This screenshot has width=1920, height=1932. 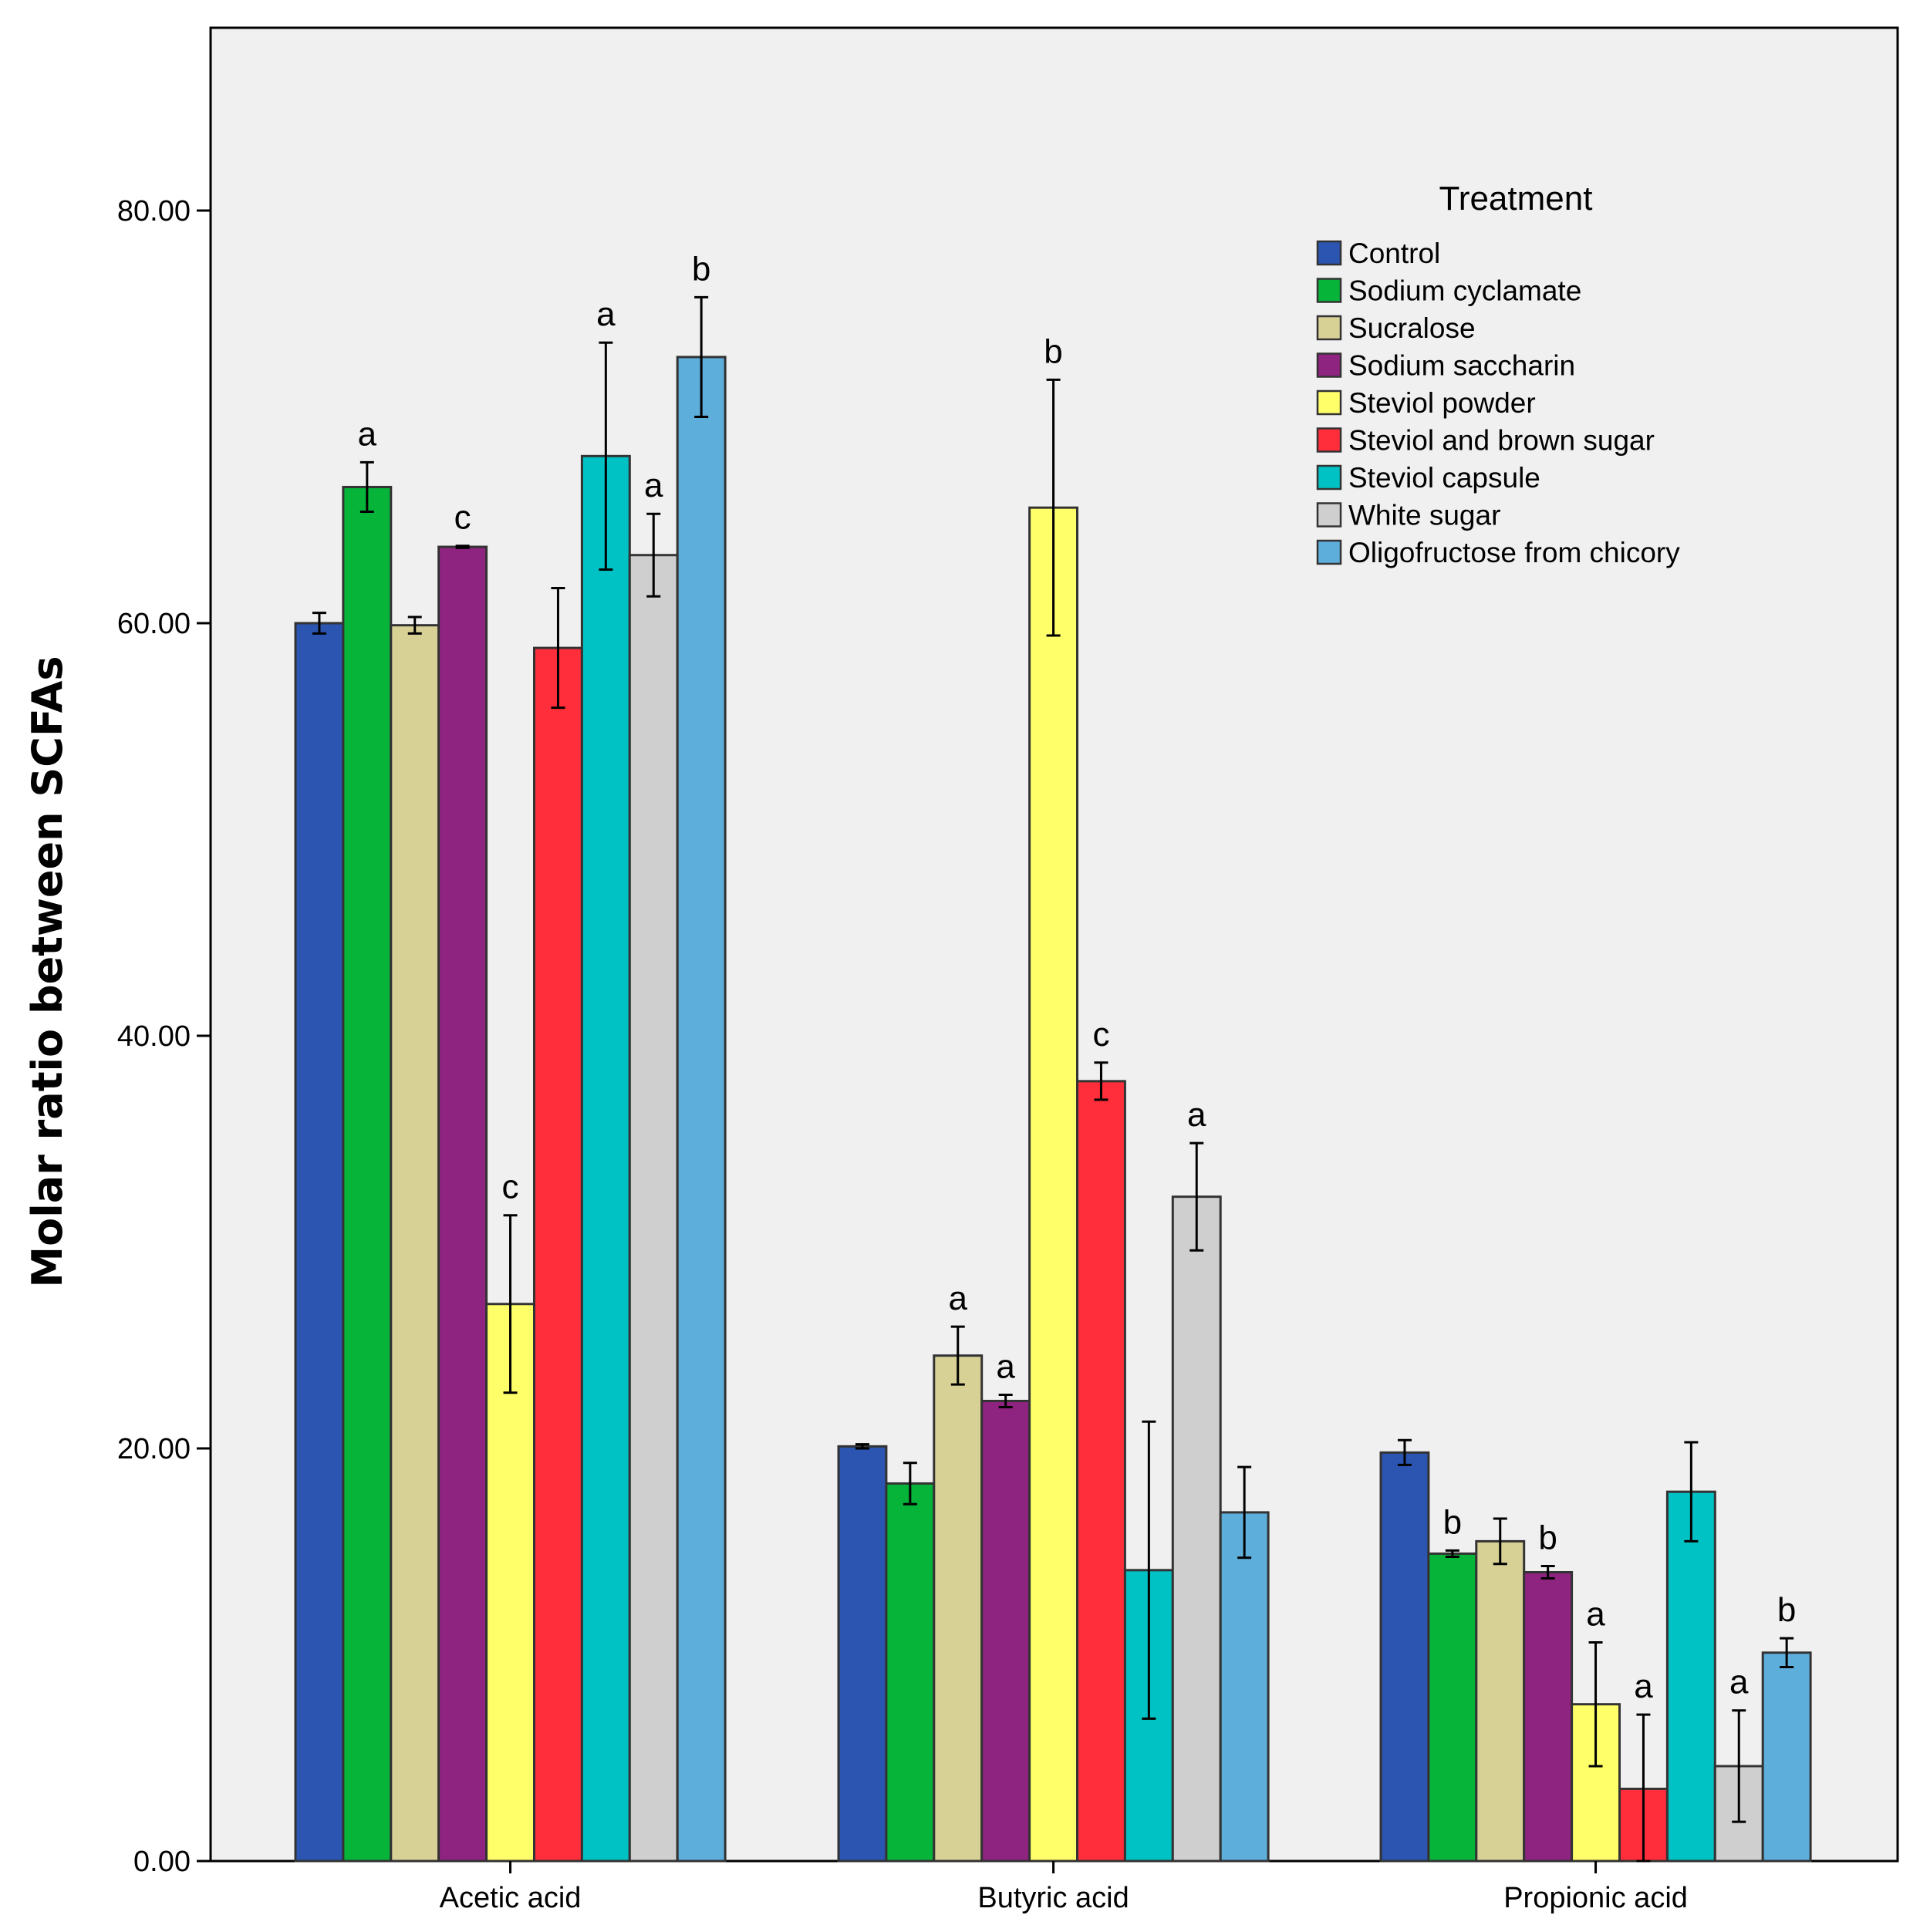 I want to click on legend-item: Oligofructose from chicory, so click(x=1498, y=552).